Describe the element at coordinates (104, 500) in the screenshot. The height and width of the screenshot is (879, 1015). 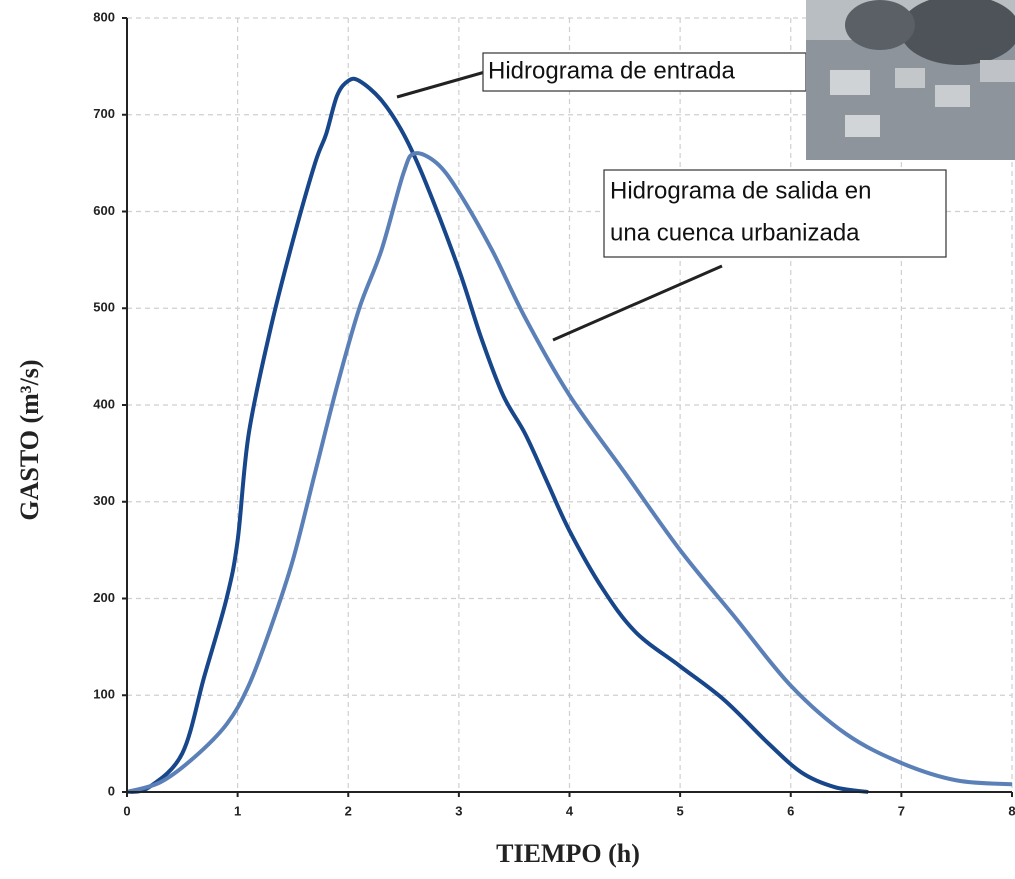
I see `y-tick-label: 300` at that location.